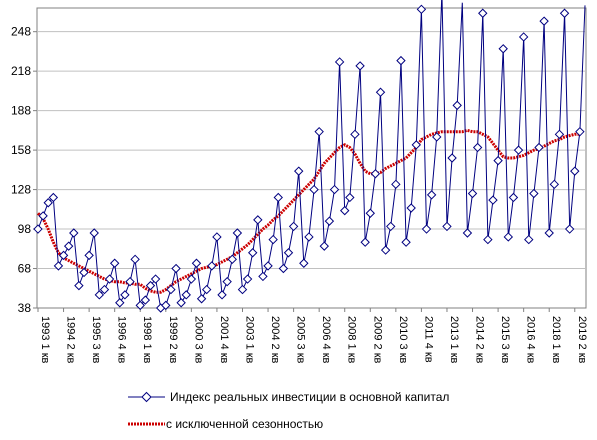 This screenshot has height=440, width=597. I want to click on x-tick-label: 2010 3 кв, so click(403, 340).